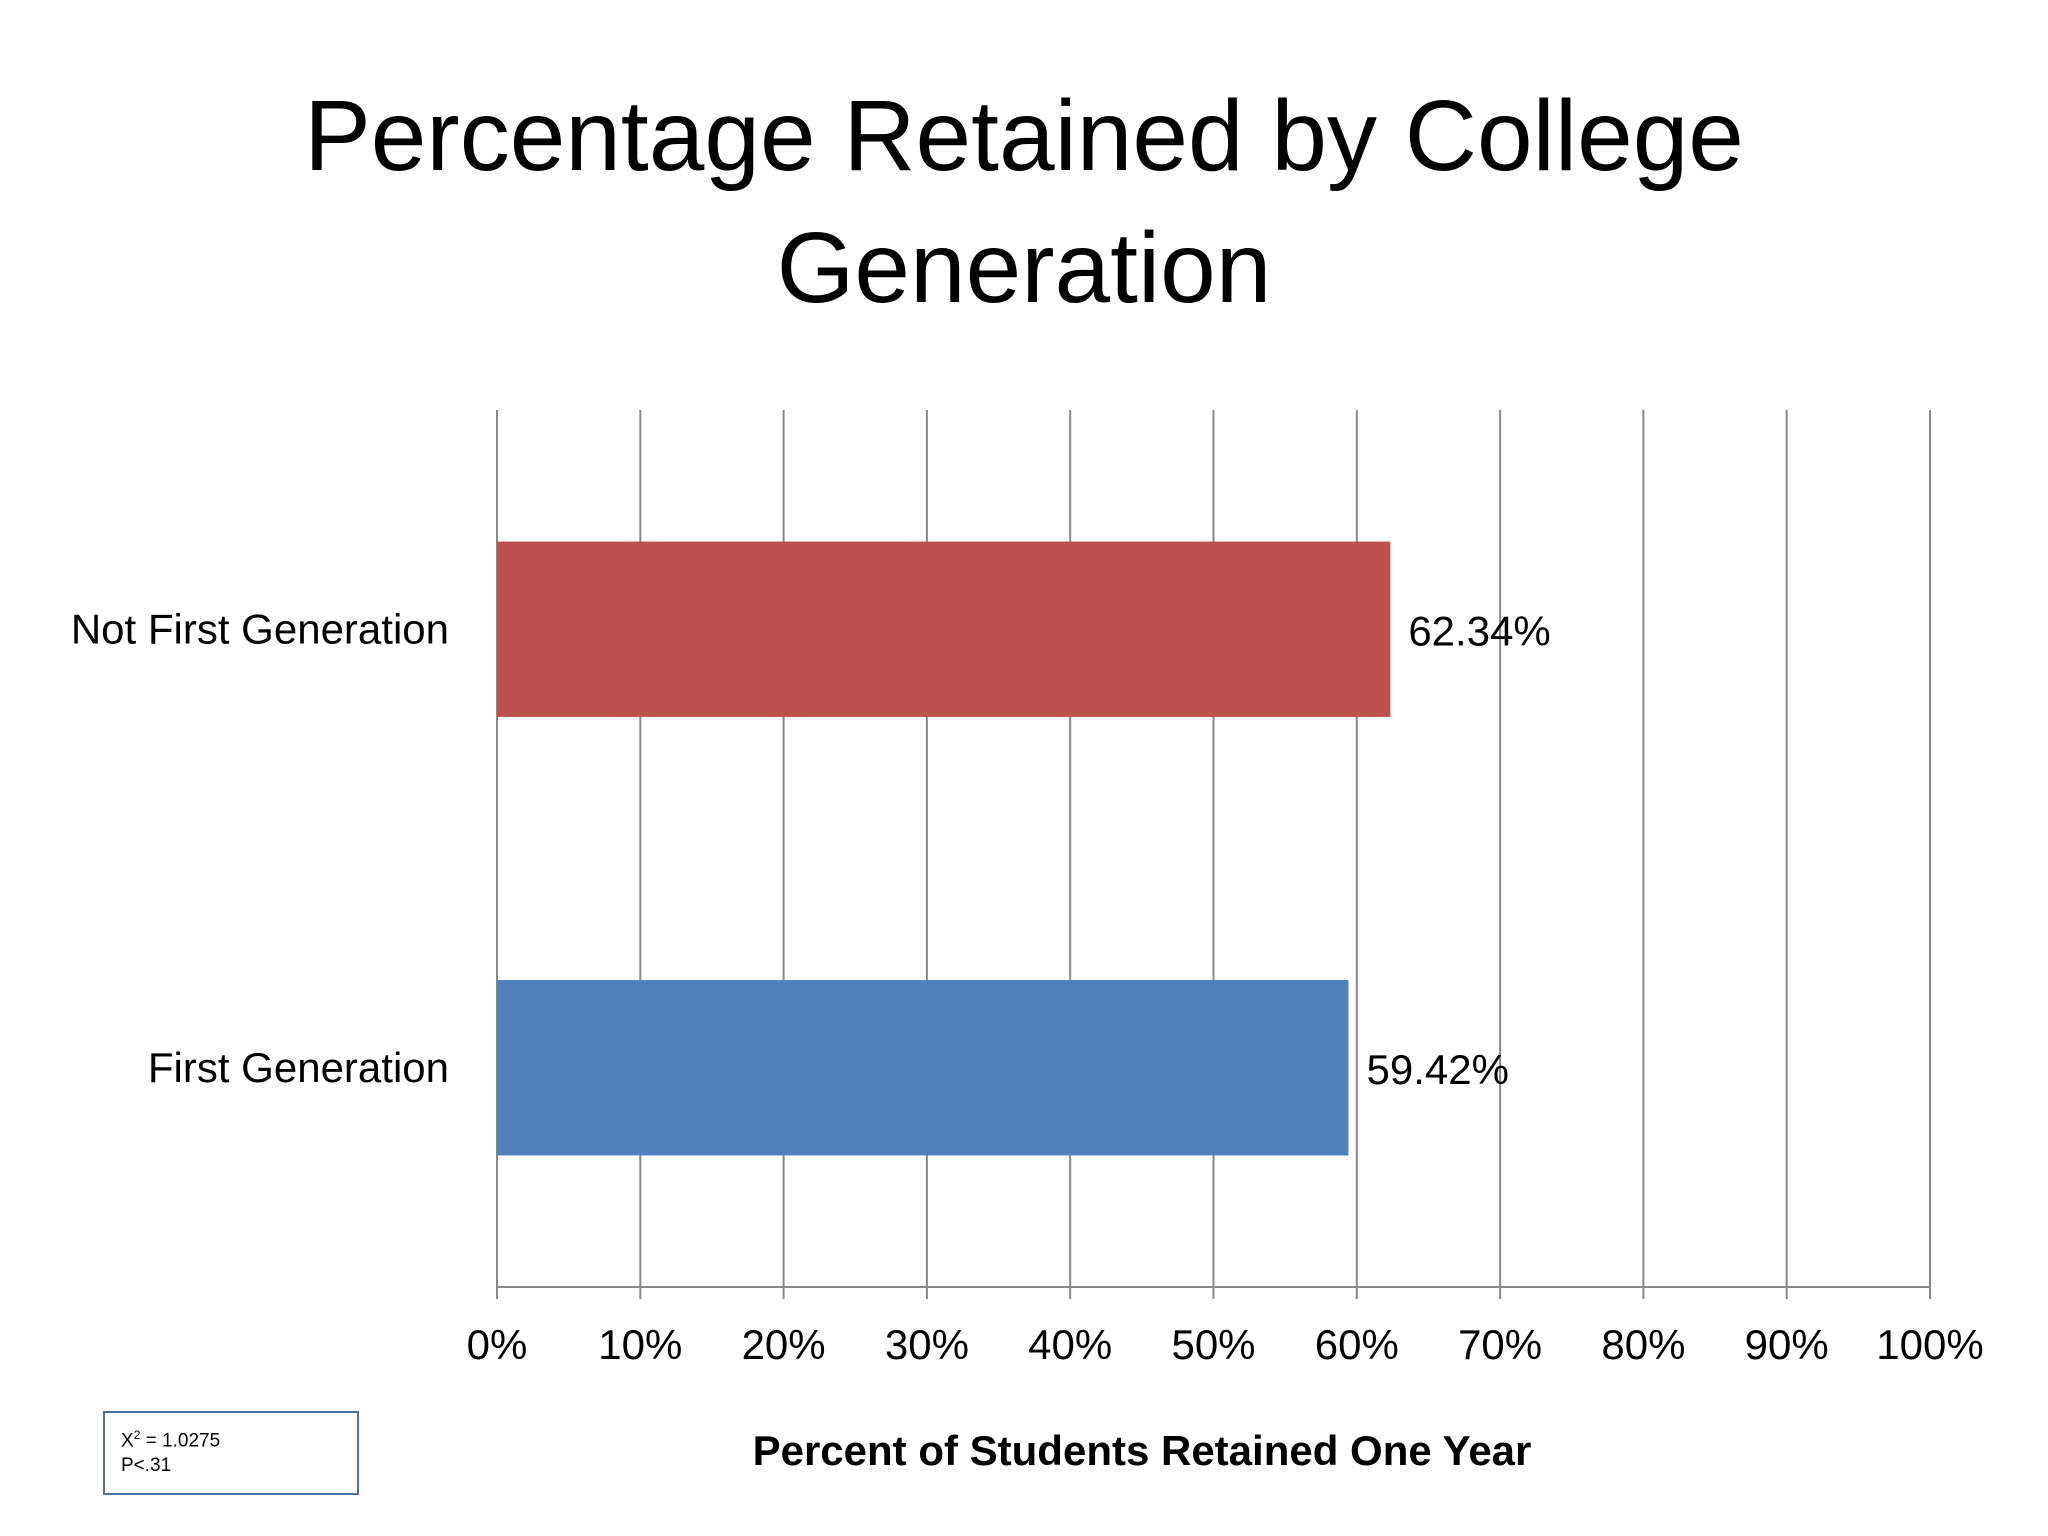 The height and width of the screenshot is (1536, 2048). I want to click on chi-square-symbol: X, so click(127, 1441).